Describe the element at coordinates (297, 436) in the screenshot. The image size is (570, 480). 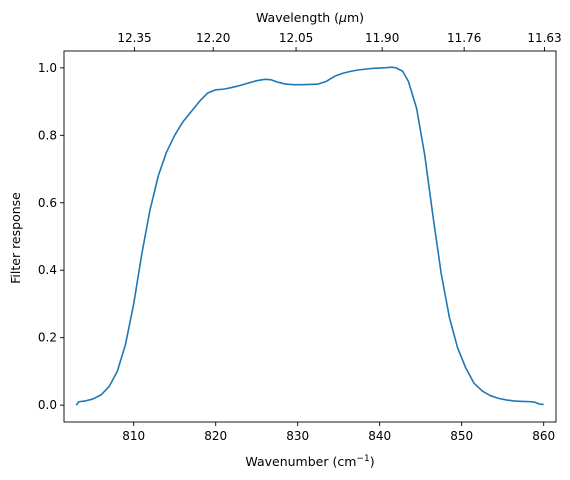
I see `x-tick-label: 830` at that location.